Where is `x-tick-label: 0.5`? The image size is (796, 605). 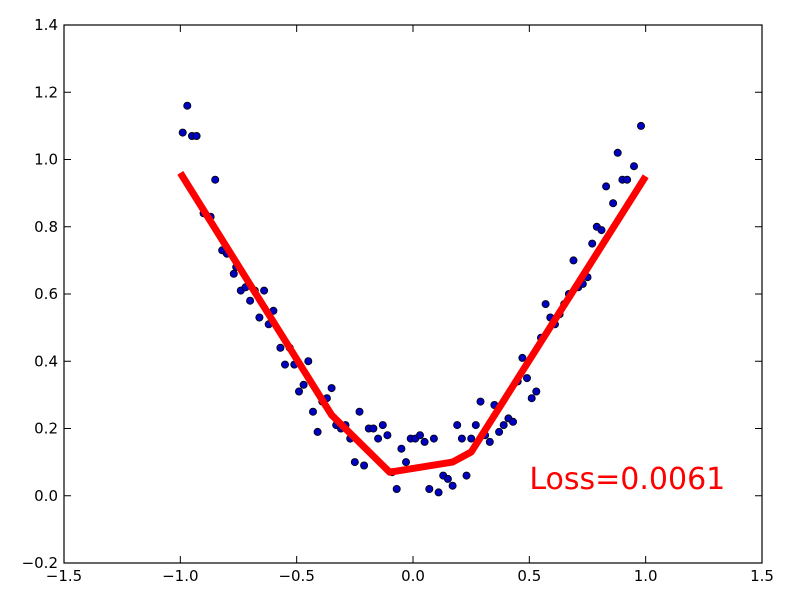 x-tick-label: 0.5 is located at coordinates (529, 576).